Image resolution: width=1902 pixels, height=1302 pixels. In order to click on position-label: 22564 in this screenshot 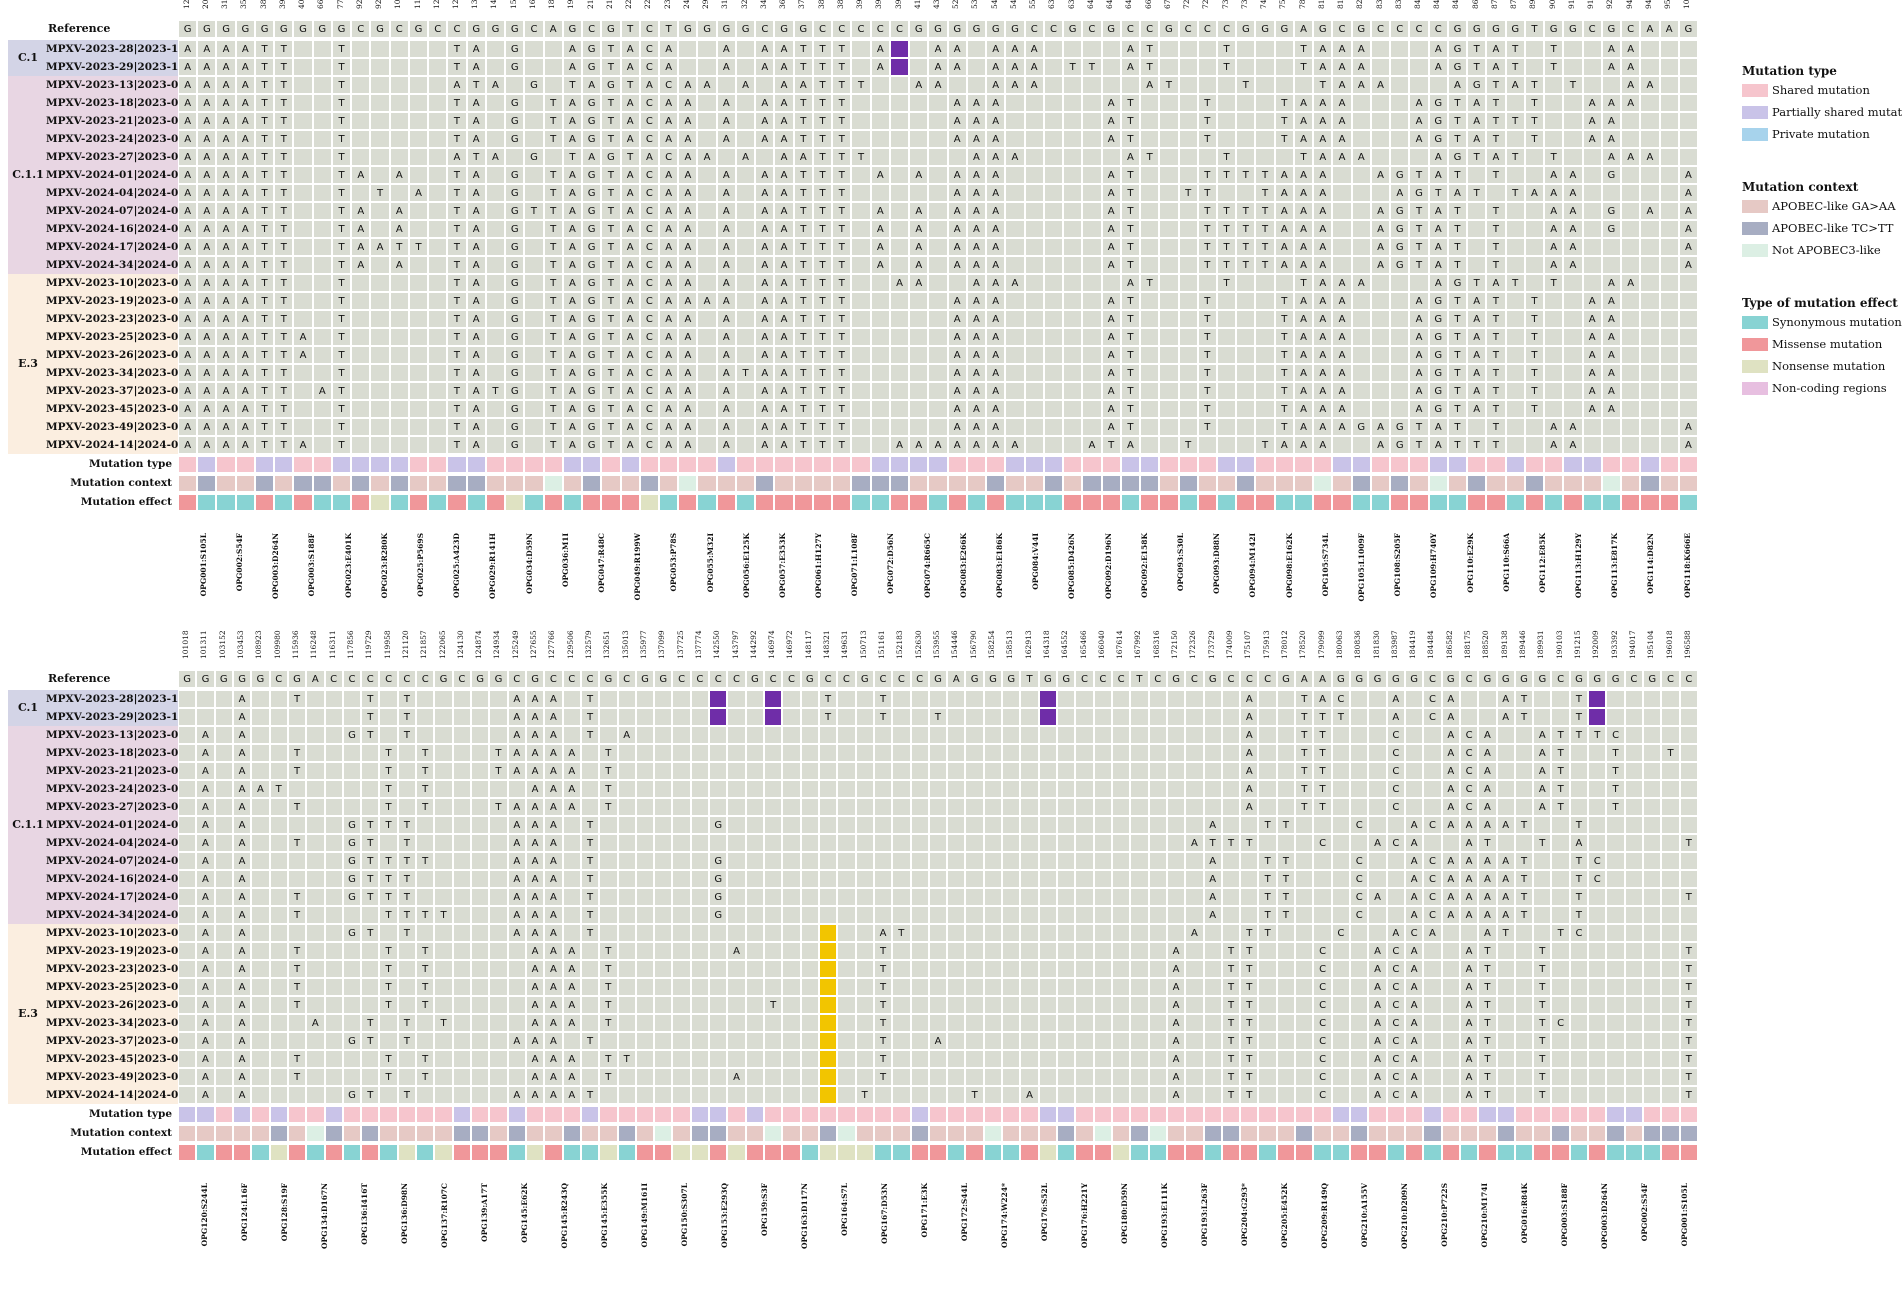, I will do `click(647, 4)`.